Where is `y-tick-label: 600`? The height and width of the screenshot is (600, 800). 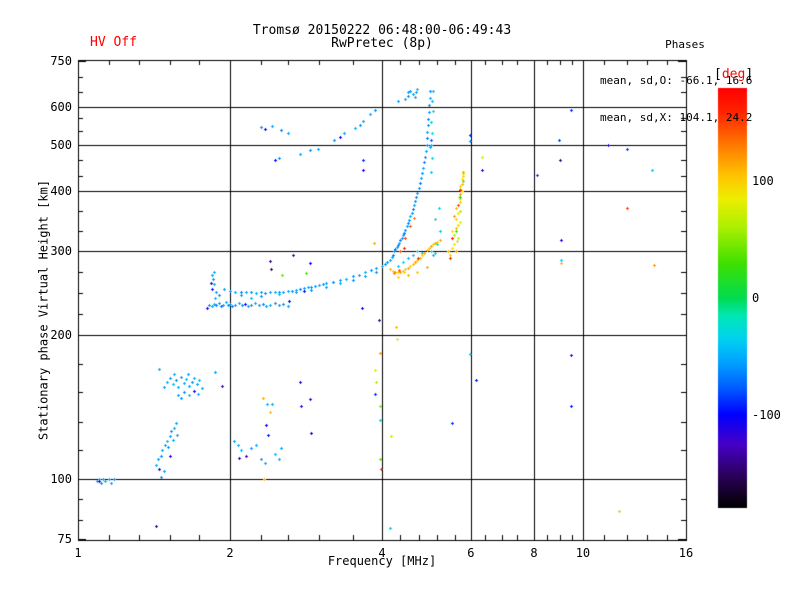
y-tick-label: 600 is located at coordinates (61, 107).